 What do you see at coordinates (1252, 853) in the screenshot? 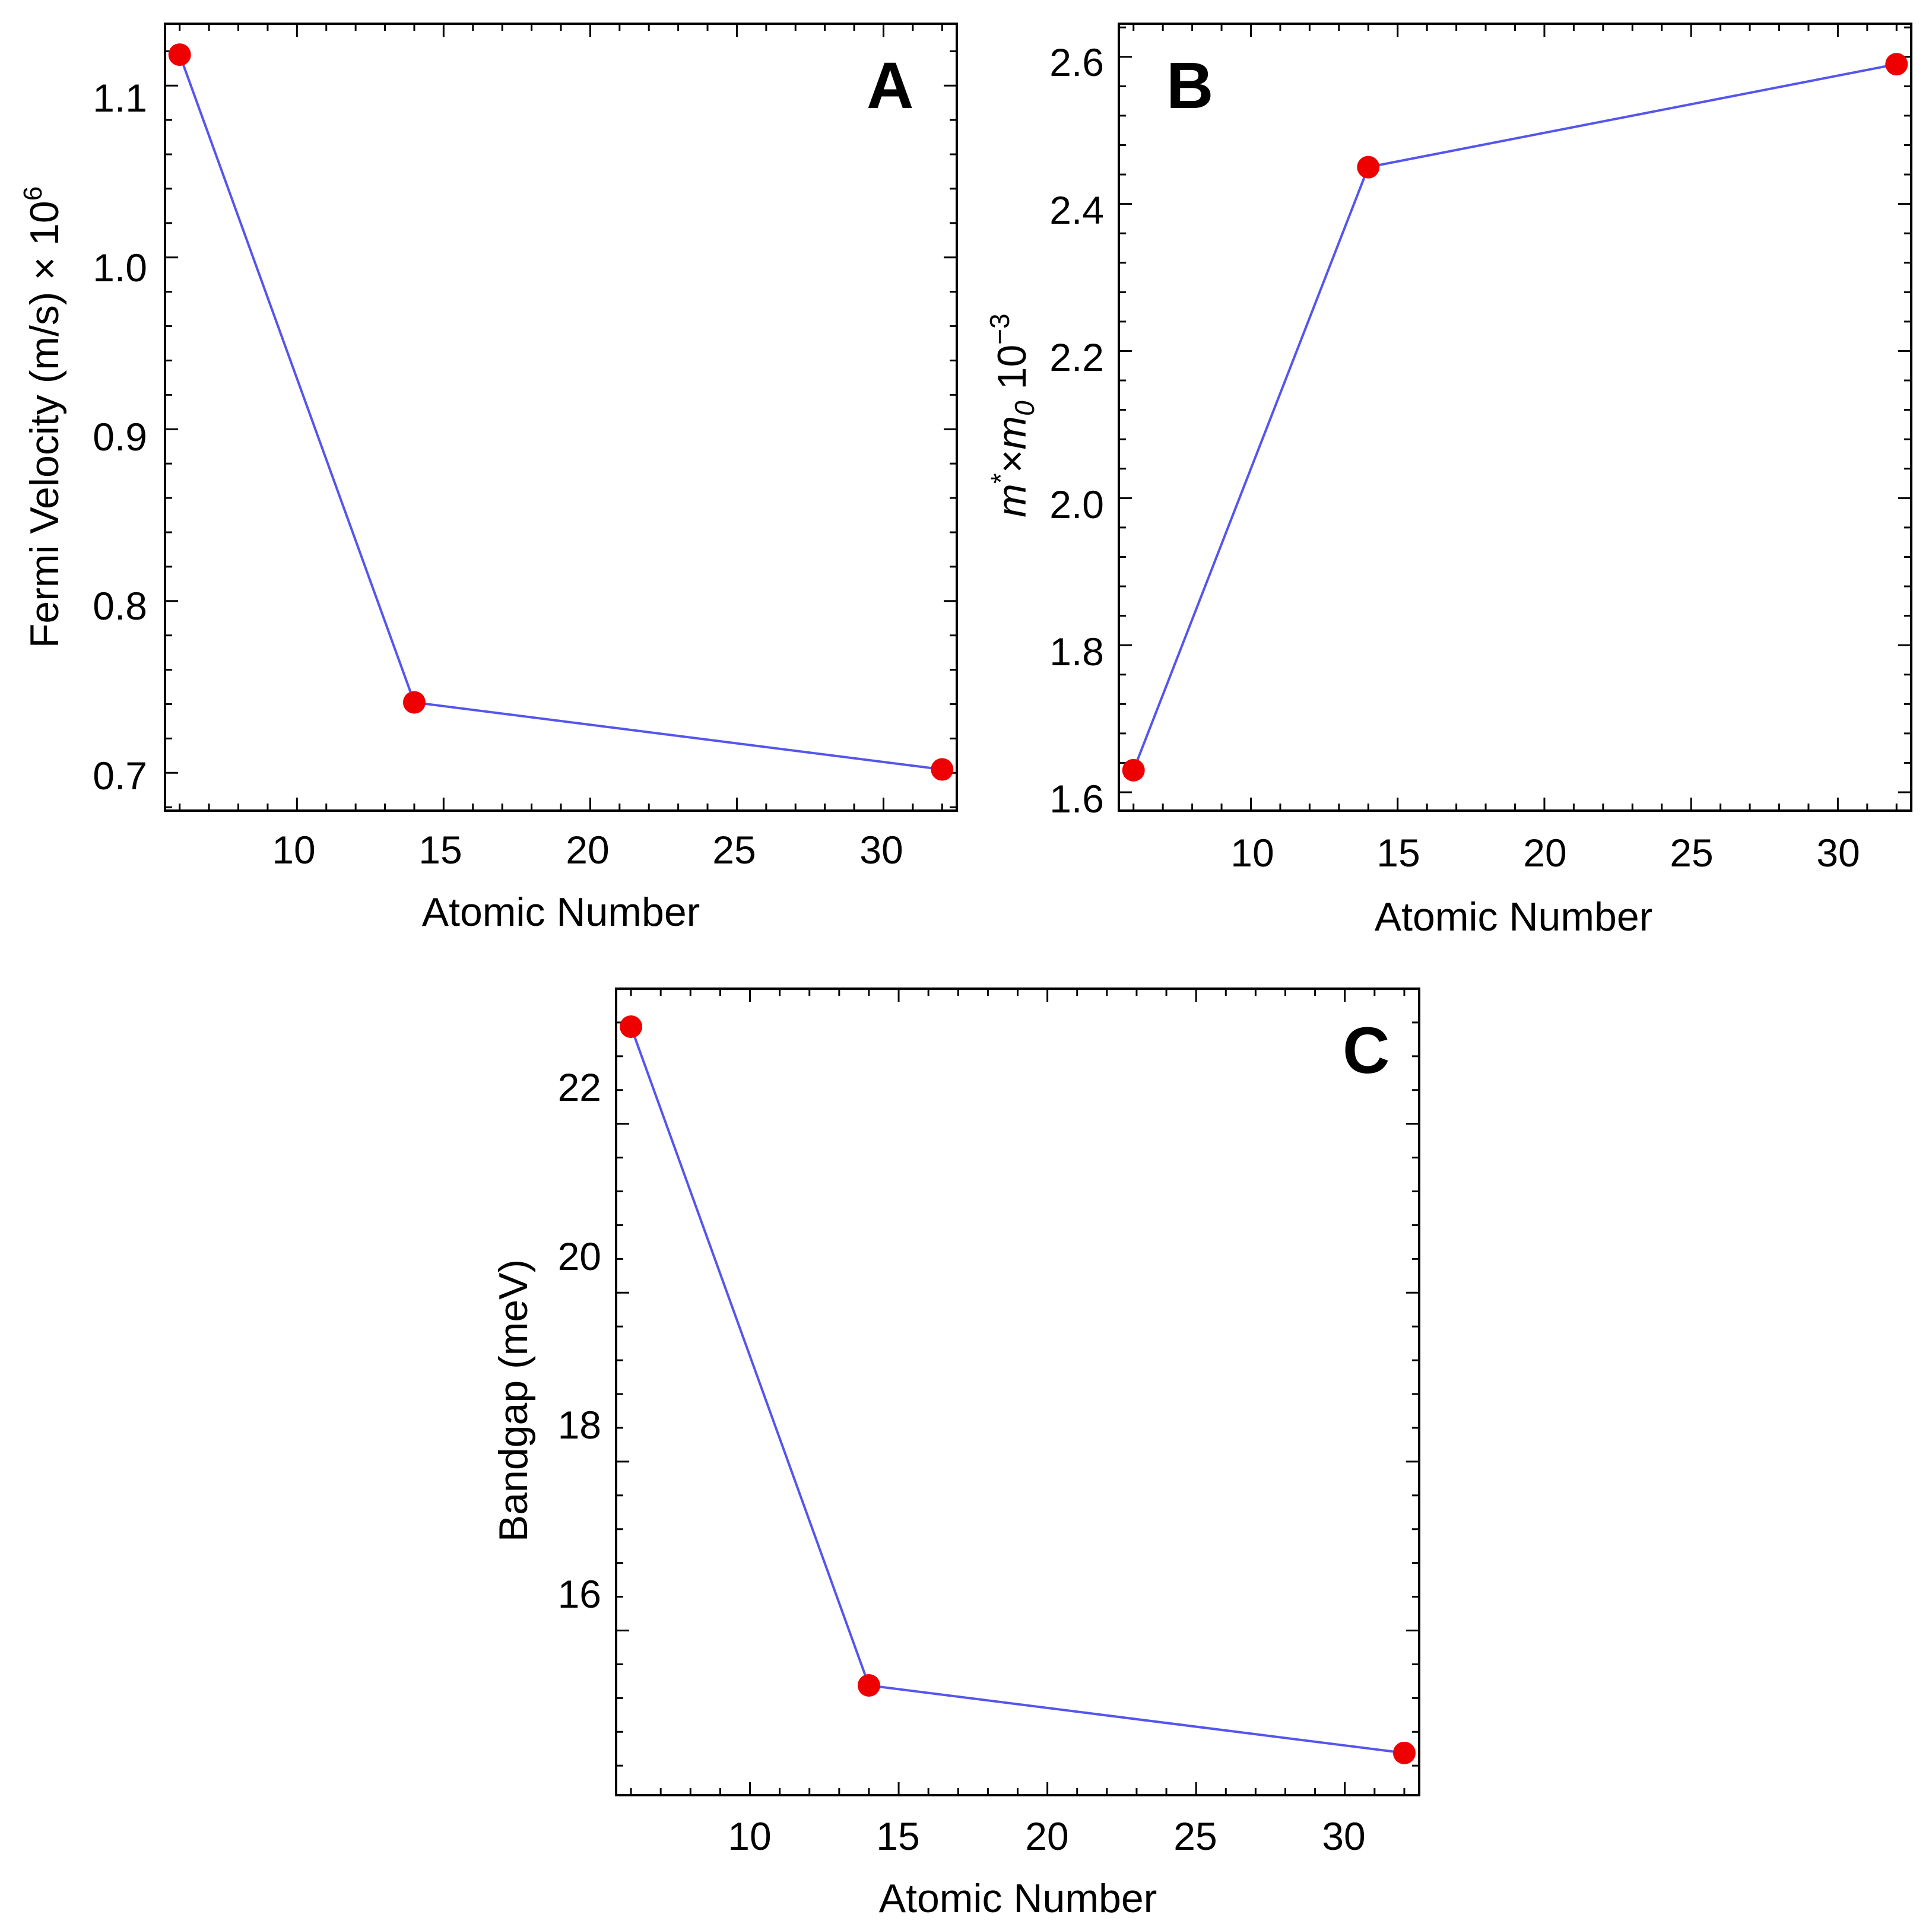
I see `chart-b-xtick-label: 10` at bounding box center [1252, 853].